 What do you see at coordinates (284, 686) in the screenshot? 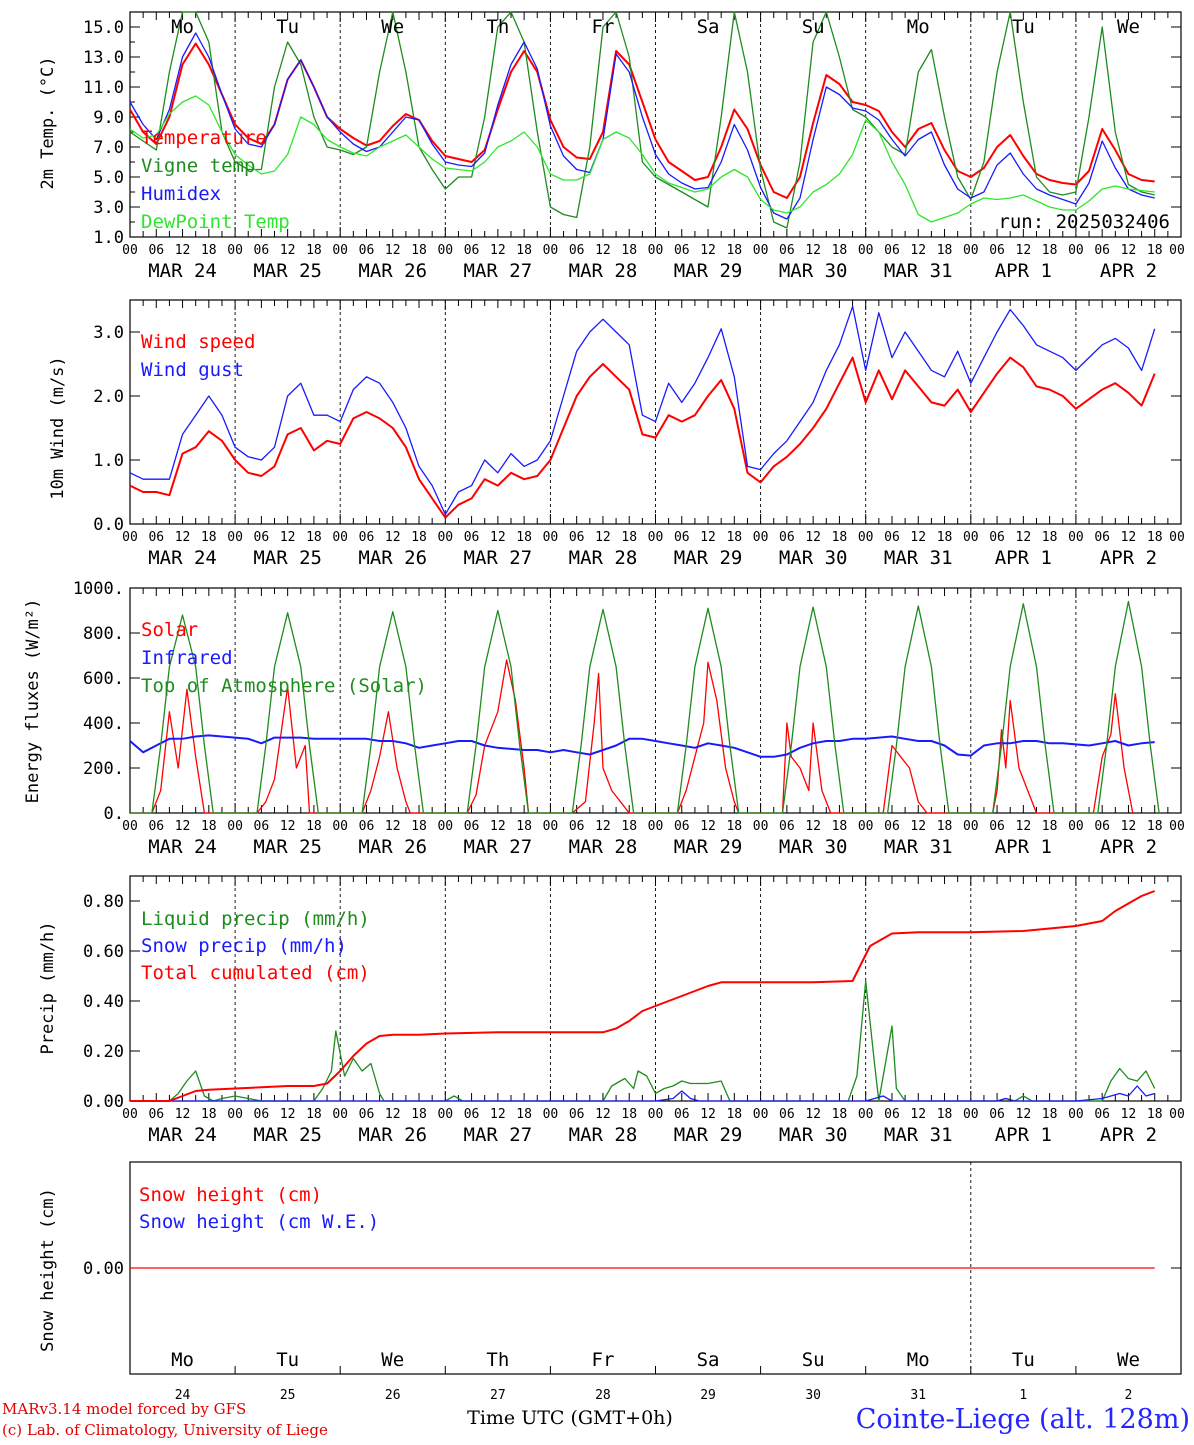
I see `legend-toa-solar: Top of Atmosphere (Solar)` at bounding box center [284, 686].